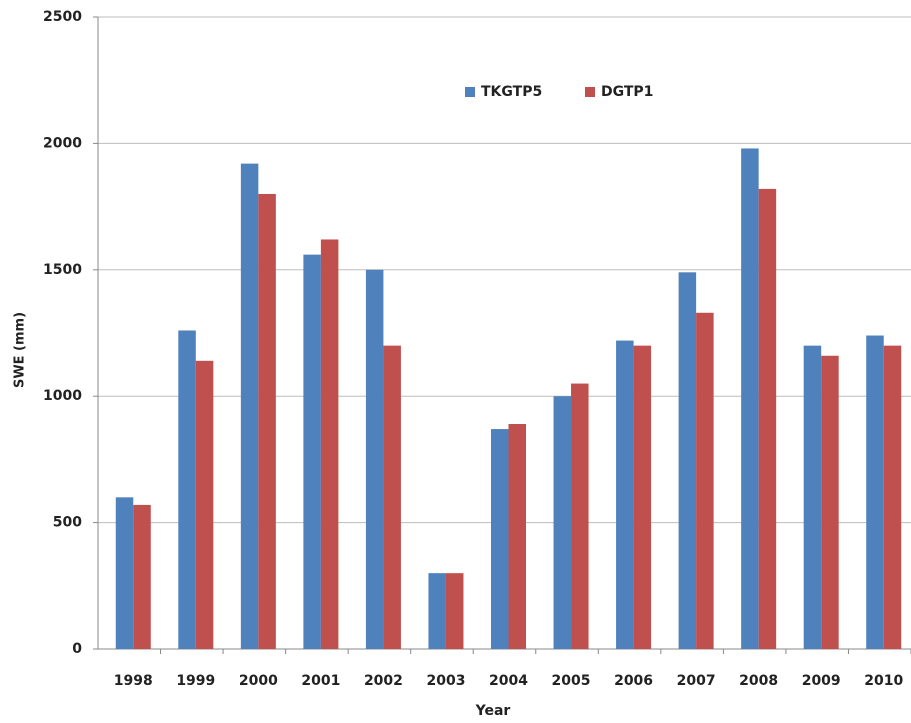 The width and height of the screenshot is (911, 723). I want to click on x-tick-label: 2008, so click(758, 681).